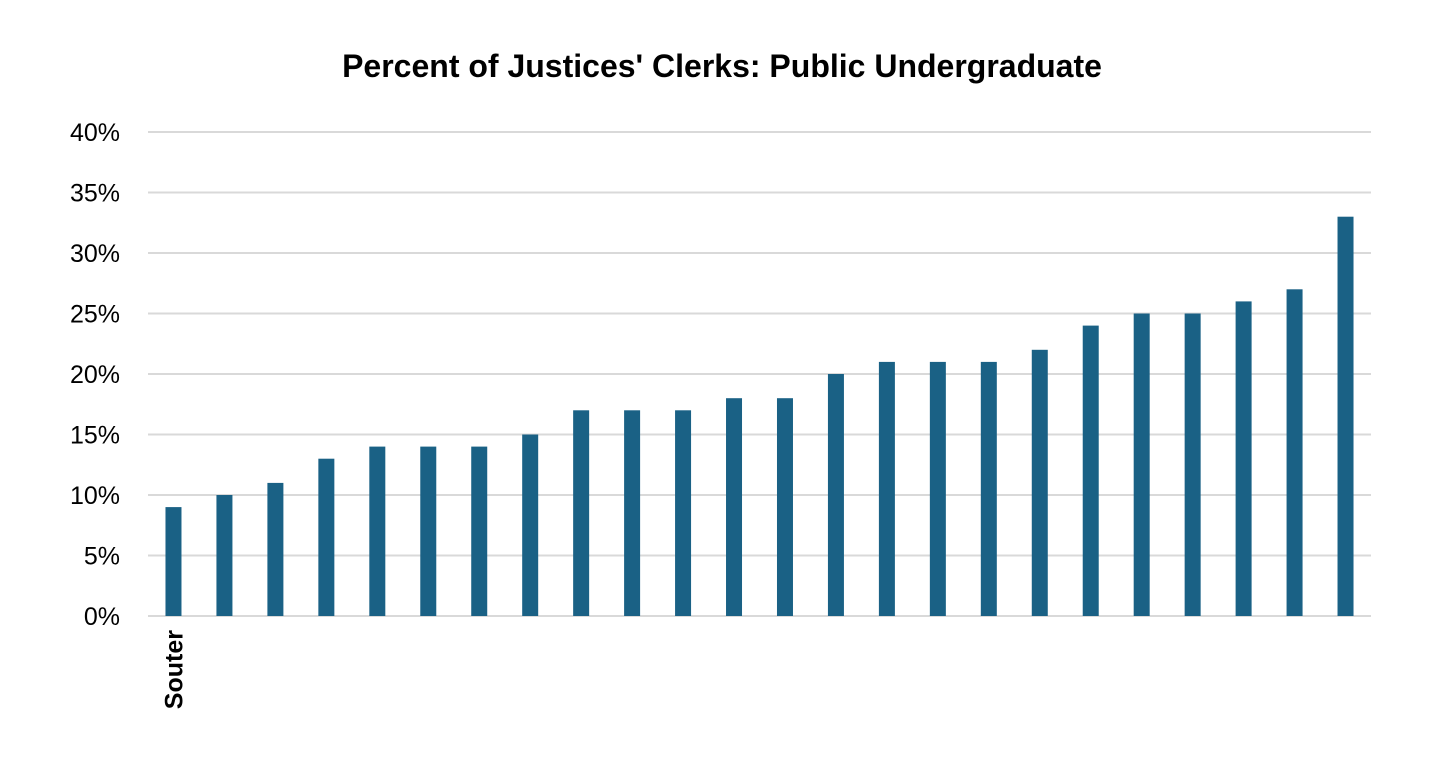 The height and width of the screenshot is (780, 1456). Describe the element at coordinates (95, 254) in the screenshot. I see `y-tick-label: 30%` at that location.